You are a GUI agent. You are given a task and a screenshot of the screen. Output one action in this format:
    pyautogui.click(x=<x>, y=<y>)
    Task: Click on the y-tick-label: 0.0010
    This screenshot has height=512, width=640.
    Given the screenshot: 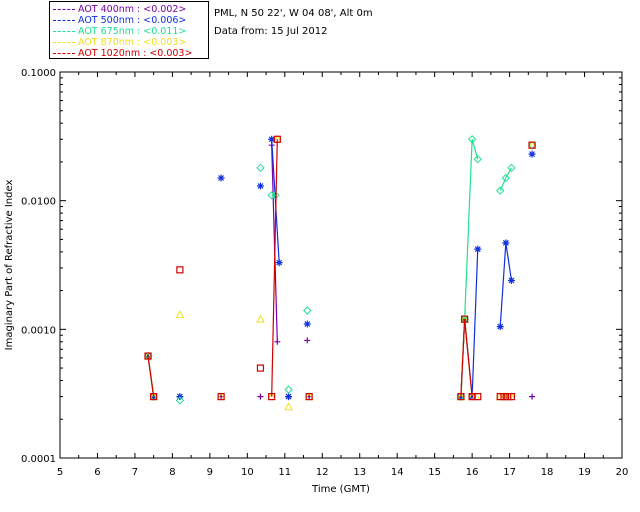 What is the action you would take?
    pyautogui.click(x=38, y=330)
    